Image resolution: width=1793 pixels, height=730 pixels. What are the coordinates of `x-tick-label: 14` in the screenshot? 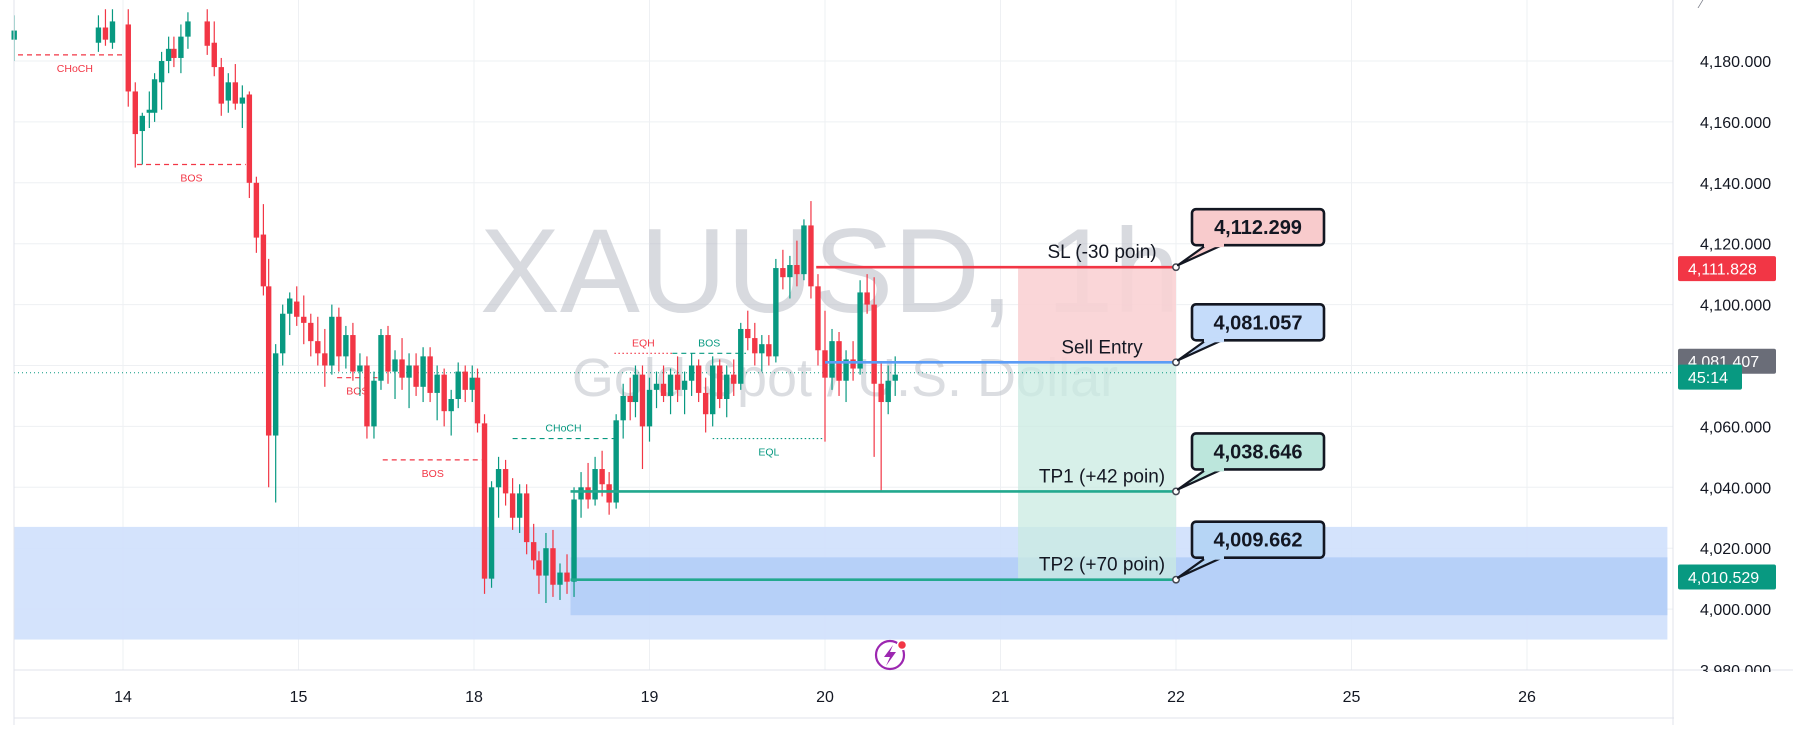 It's located at (123, 697).